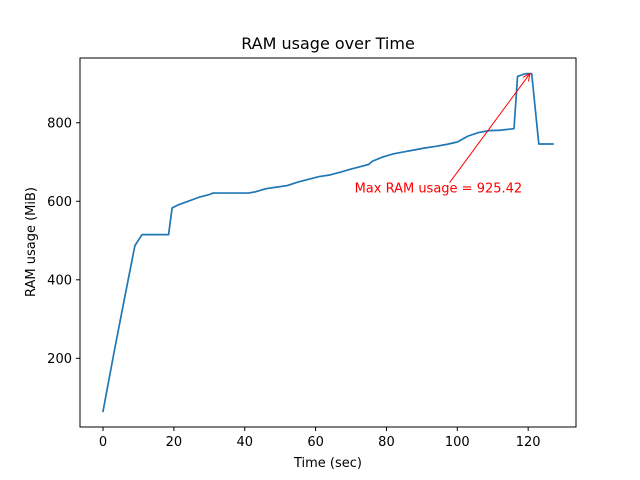  Describe the element at coordinates (59, 202) in the screenshot. I see `y-tick-label-600: 600` at that location.